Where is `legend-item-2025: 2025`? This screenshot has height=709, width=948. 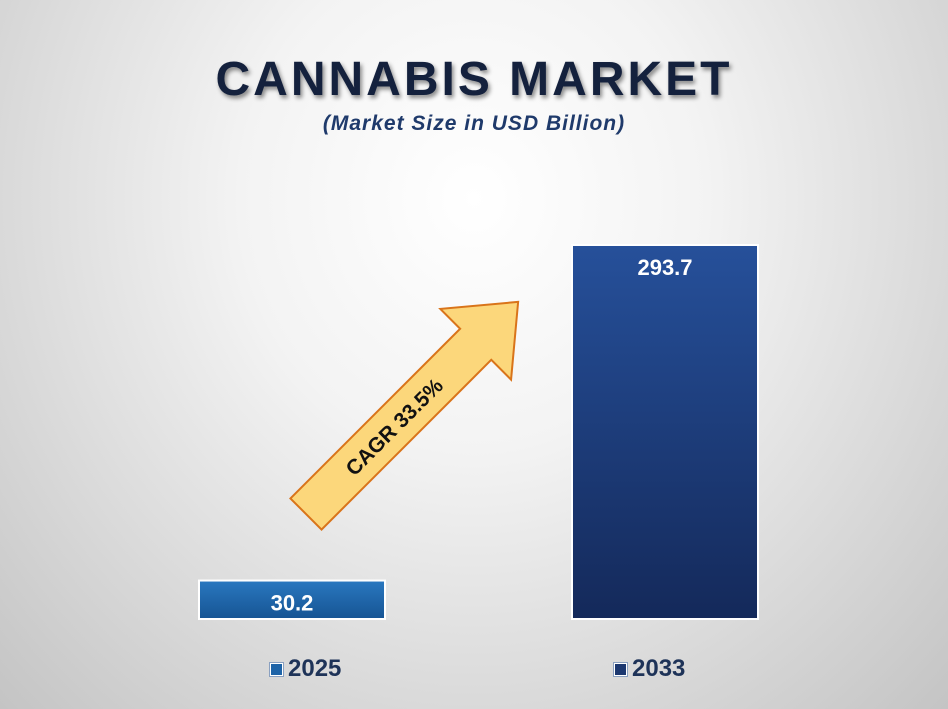
legend-item-2025: 2025 is located at coordinates (305, 669).